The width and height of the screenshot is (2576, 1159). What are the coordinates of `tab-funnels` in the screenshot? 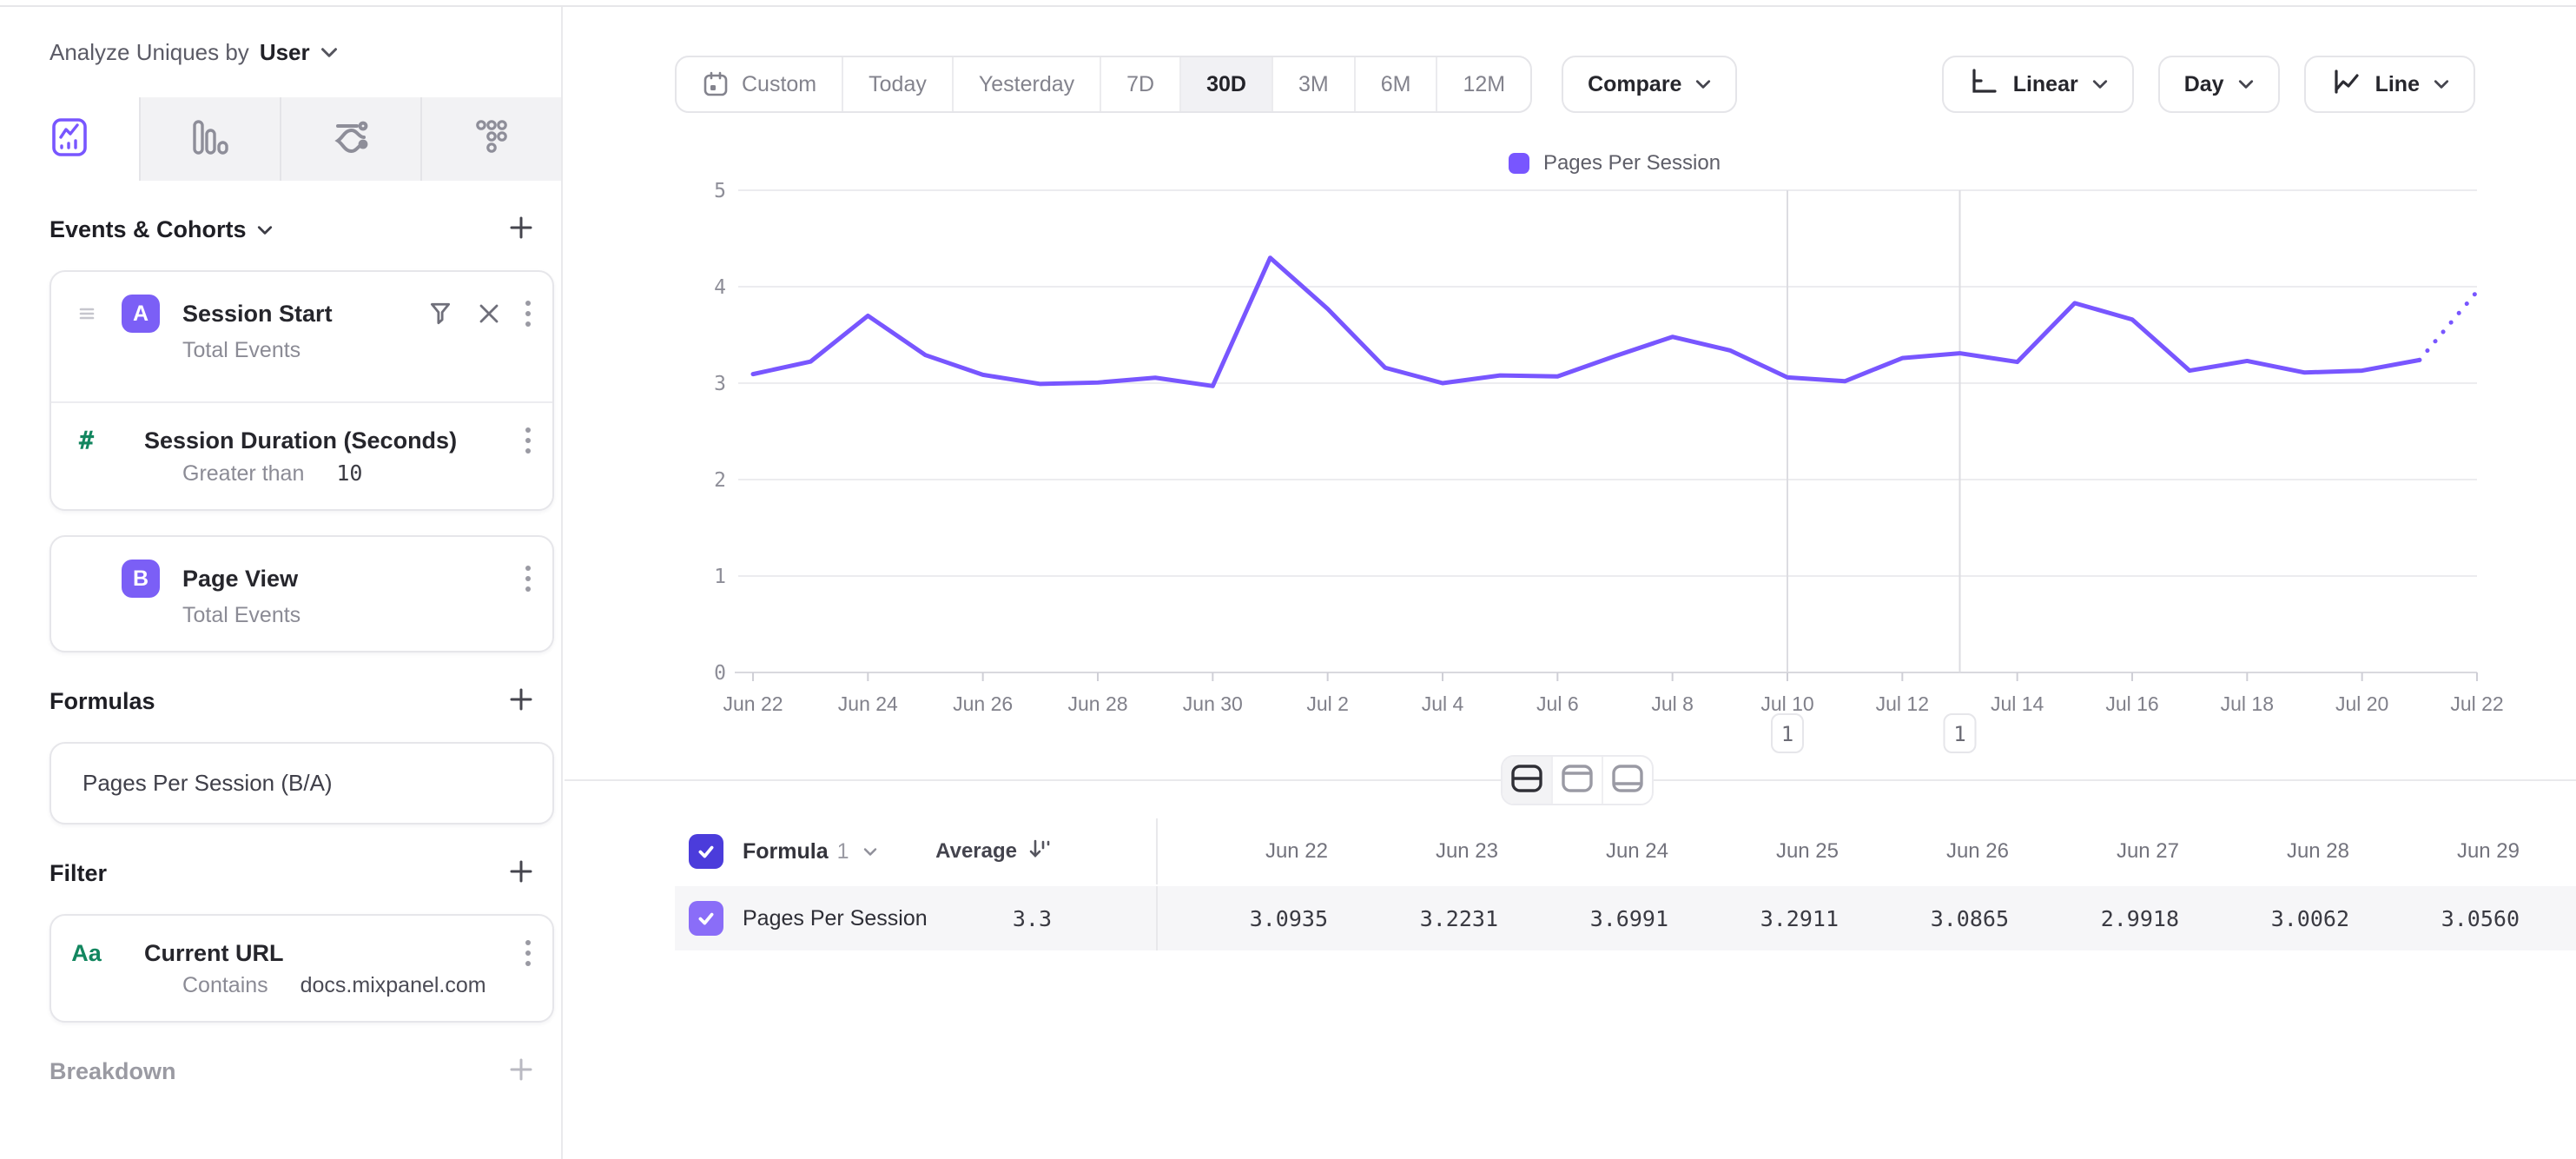 It's located at (211, 139).